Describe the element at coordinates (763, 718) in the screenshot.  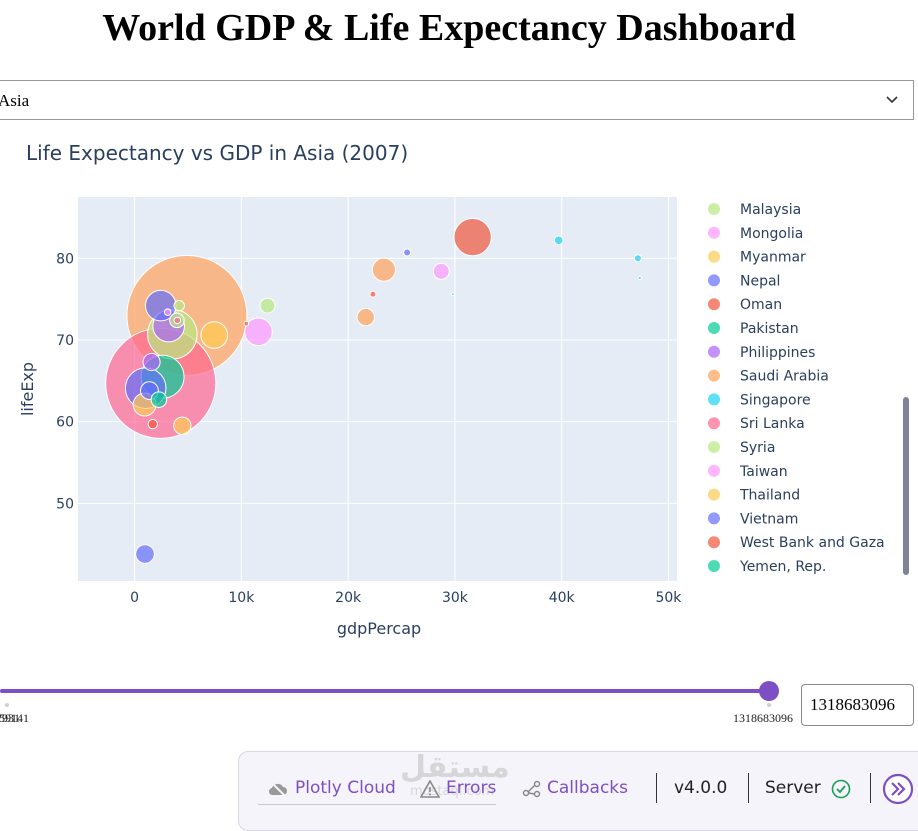
I see `slider-max-label: 1318683096` at that location.